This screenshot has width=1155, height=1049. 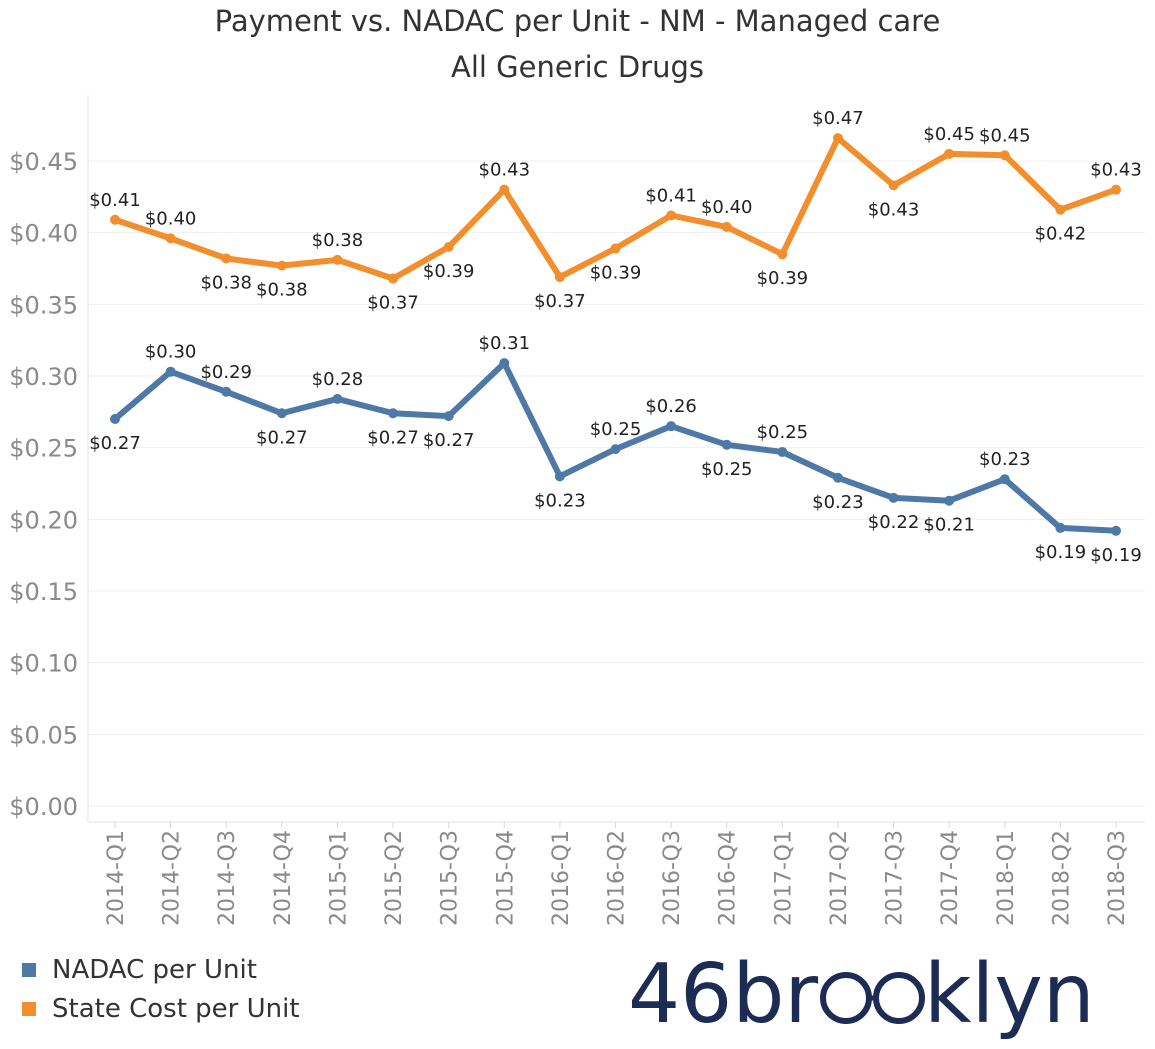 What do you see at coordinates (671, 406) in the screenshot?
I see `data-label: $0.26` at bounding box center [671, 406].